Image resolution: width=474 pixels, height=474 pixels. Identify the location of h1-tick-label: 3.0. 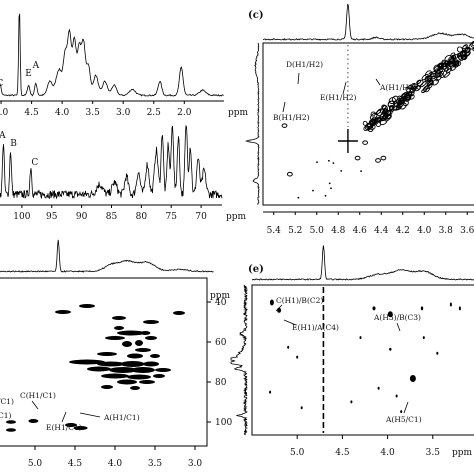
(123, 113).